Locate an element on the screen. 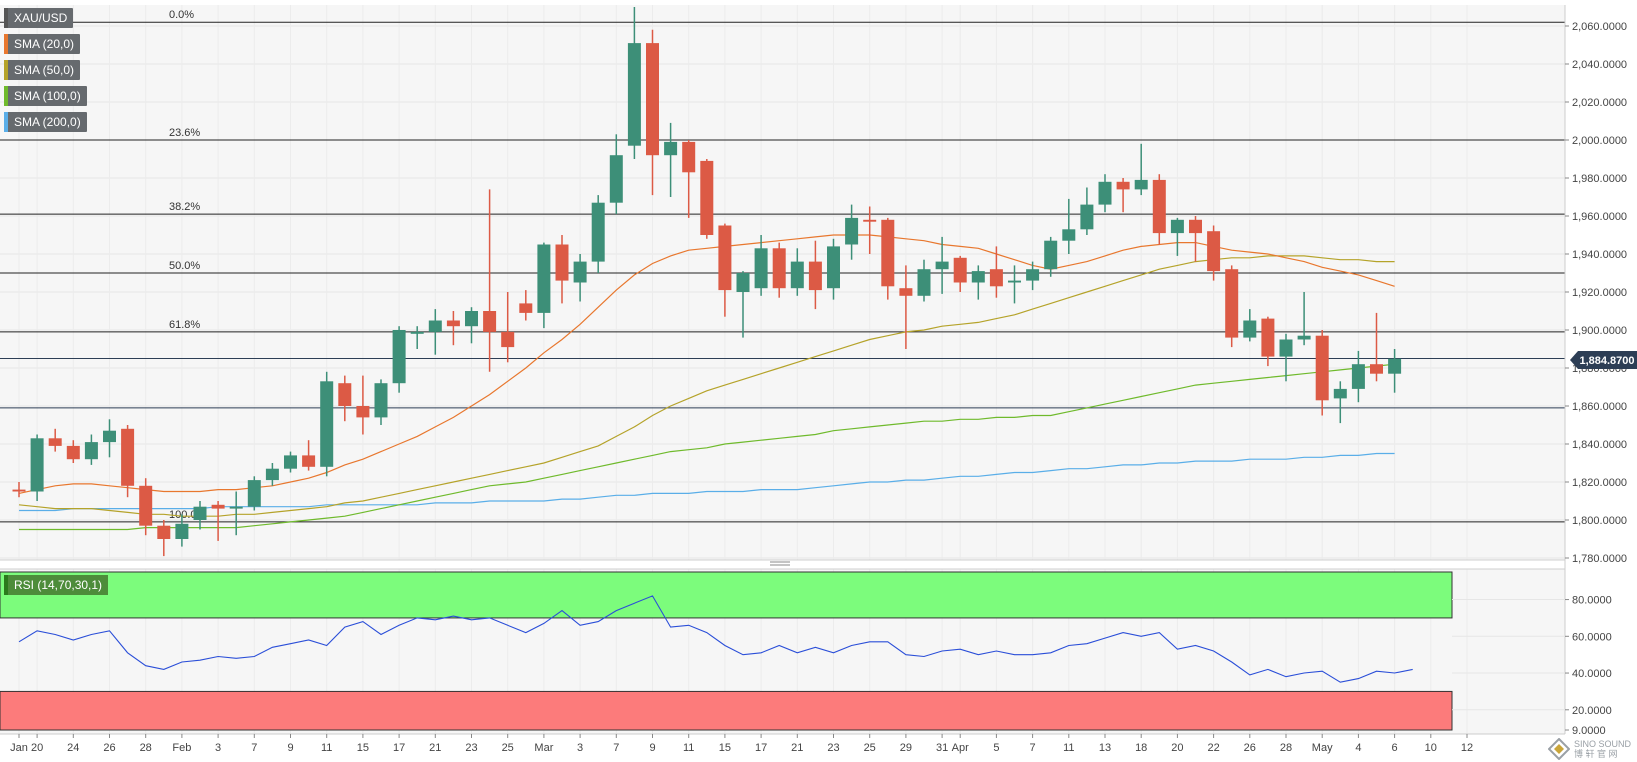 The height and width of the screenshot is (762, 1637). date-tick-label: 21 is located at coordinates (435, 748).